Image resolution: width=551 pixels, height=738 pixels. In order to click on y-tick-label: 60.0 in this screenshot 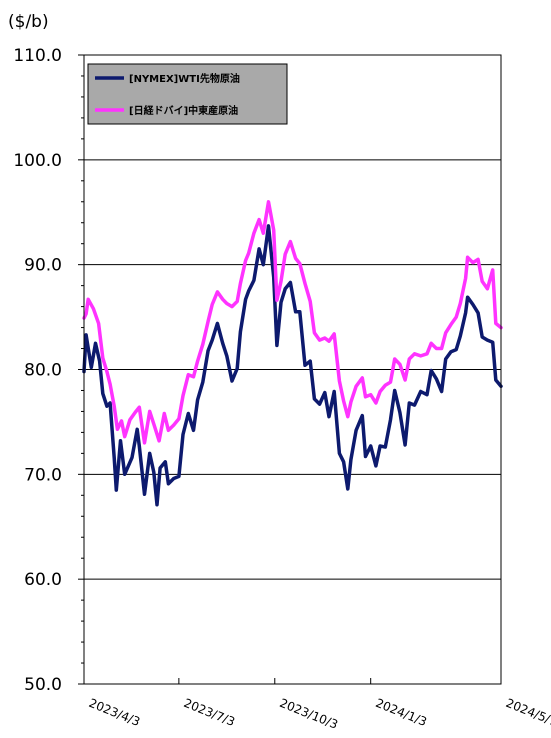, I will do `click(43, 580)`.